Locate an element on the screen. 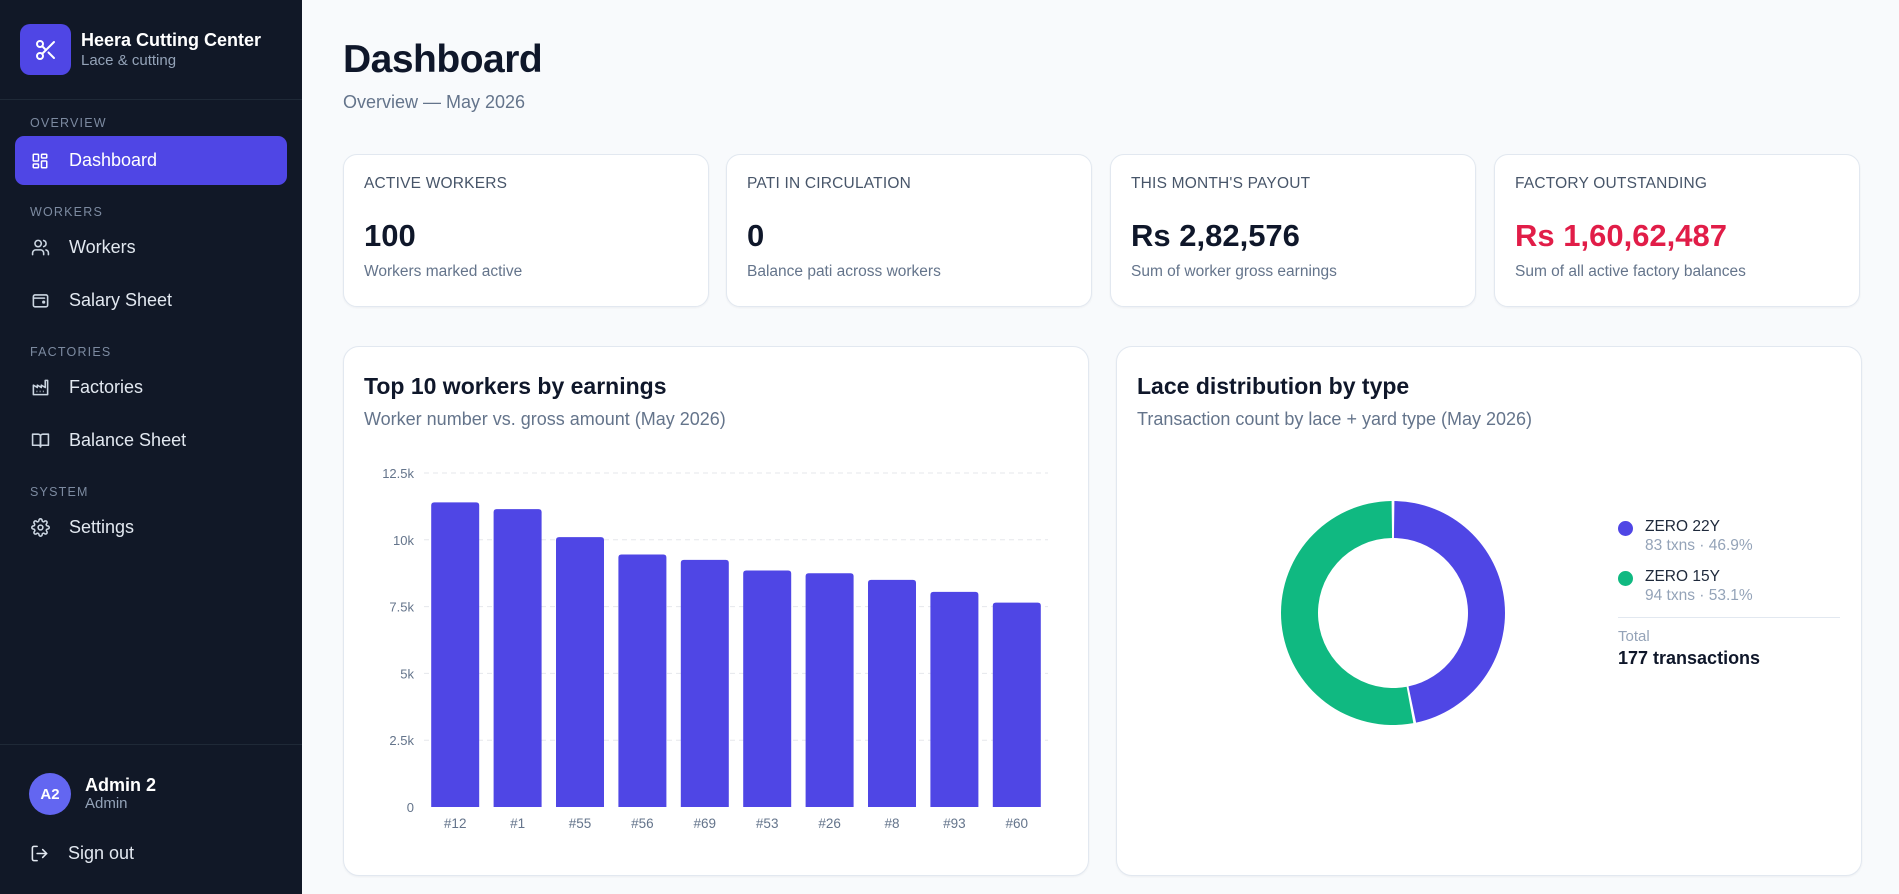 The height and width of the screenshot is (894, 1899). card-title: Lace distribution by type is located at coordinates (1273, 386).